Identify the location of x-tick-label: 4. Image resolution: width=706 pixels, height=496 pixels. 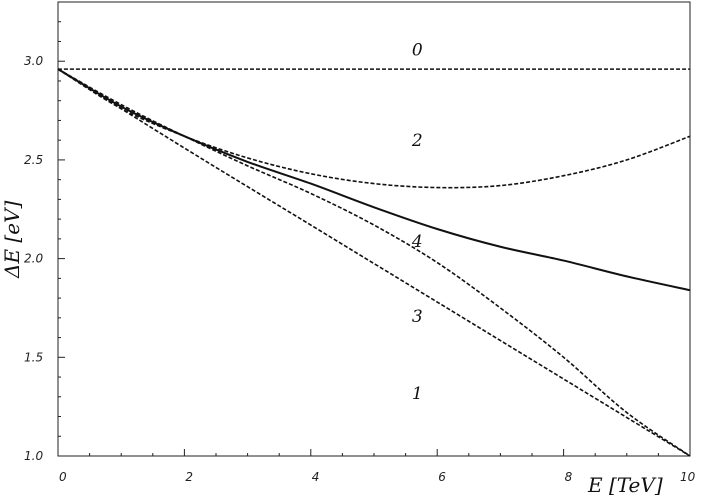
(316, 477).